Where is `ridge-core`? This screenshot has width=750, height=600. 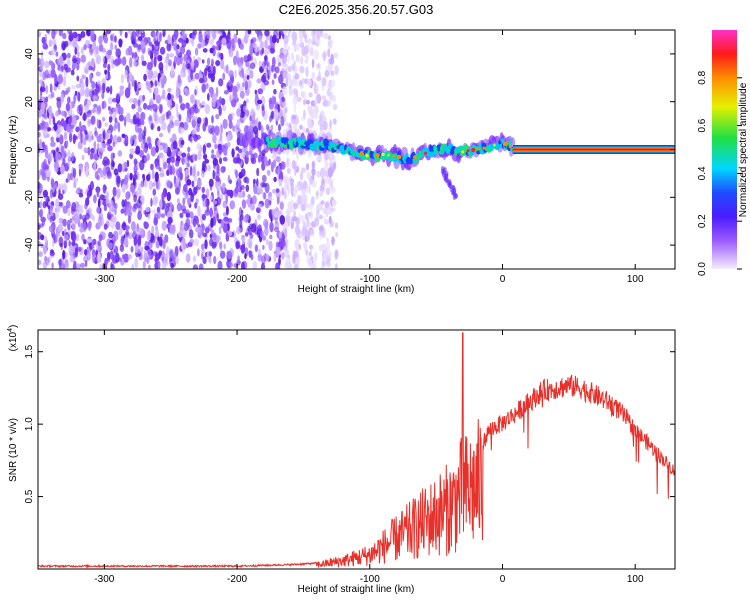 ridge-core is located at coordinates (432, 154).